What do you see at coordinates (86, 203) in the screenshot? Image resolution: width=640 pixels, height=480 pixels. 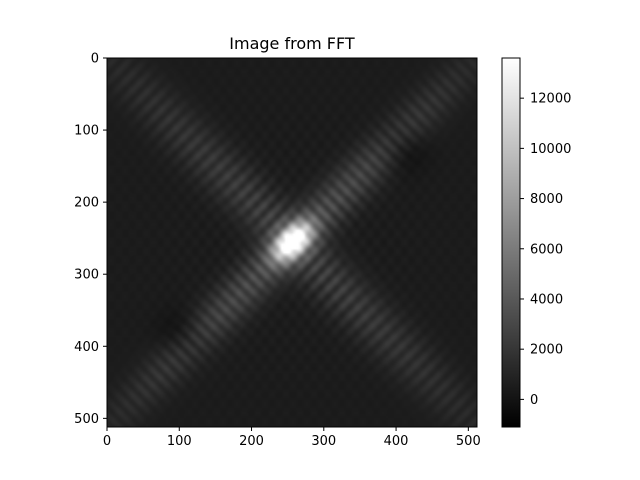 I see `y-tick-label: 200` at bounding box center [86, 203].